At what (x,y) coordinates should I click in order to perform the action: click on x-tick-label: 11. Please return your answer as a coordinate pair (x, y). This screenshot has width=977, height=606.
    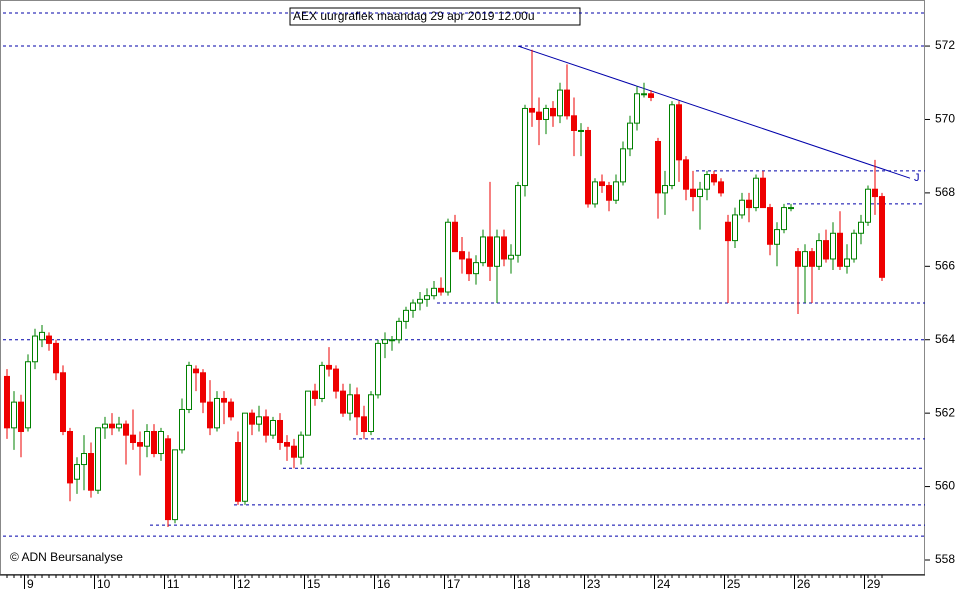
    Looking at the image, I should click on (173, 584).